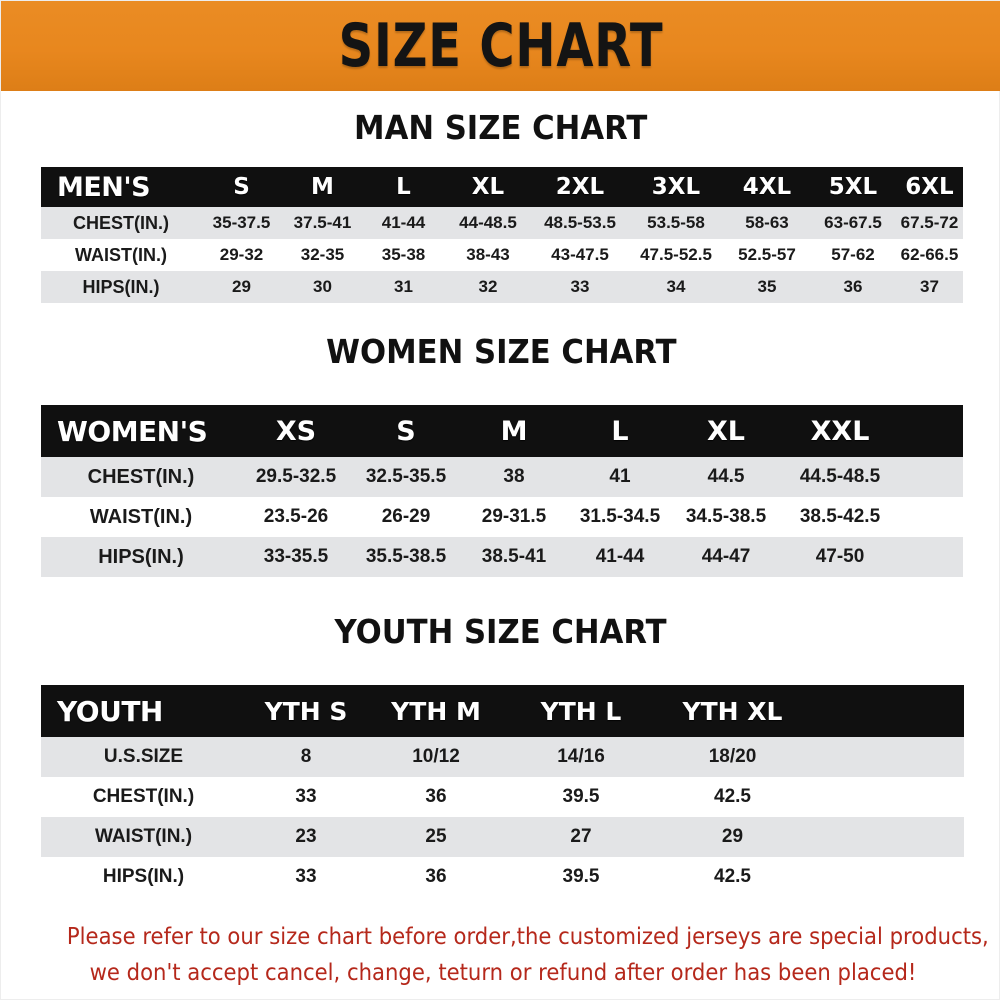 This screenshot has width=1000, height=1000. I want to click on men-waist-xl: 38-43, so click(488, 255).